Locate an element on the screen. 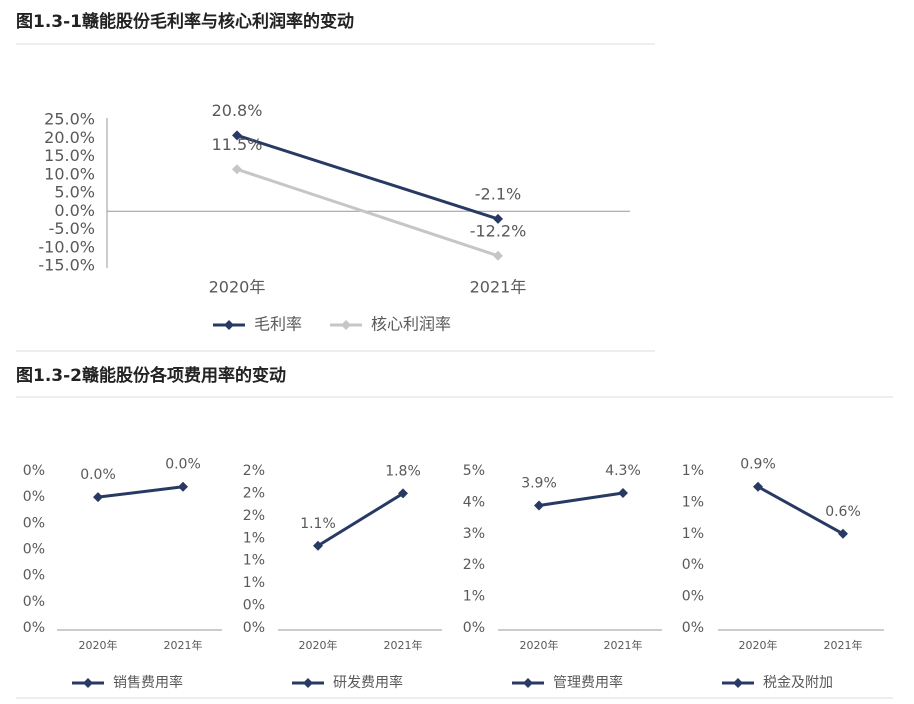  data-label: 0.9% is located at coordinates (758, 465).